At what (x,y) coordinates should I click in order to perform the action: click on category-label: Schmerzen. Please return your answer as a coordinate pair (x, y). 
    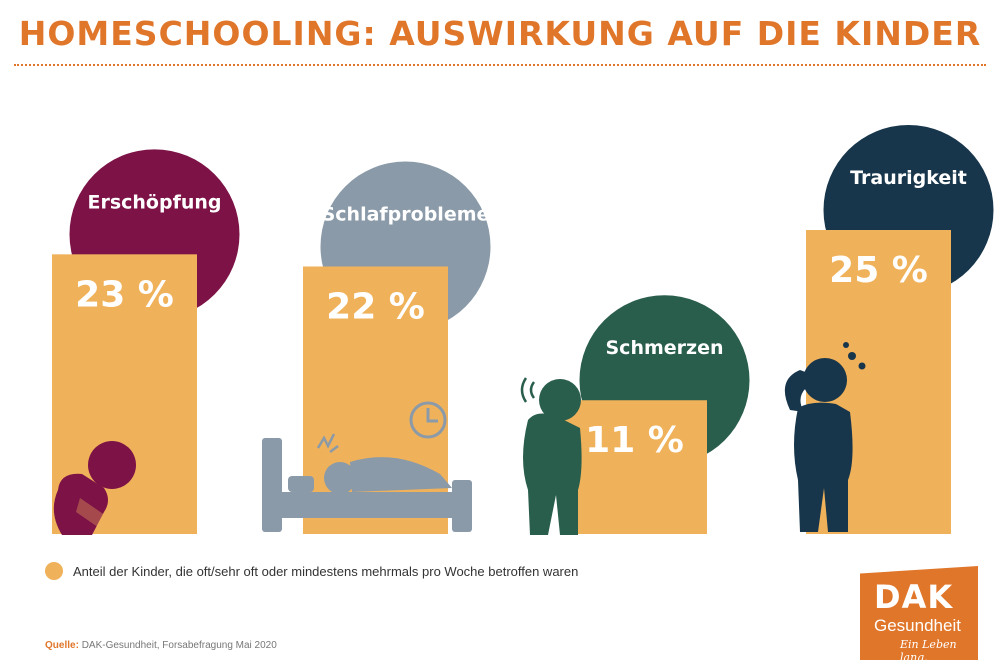
    Looking at the image, I should click on (665, 348).